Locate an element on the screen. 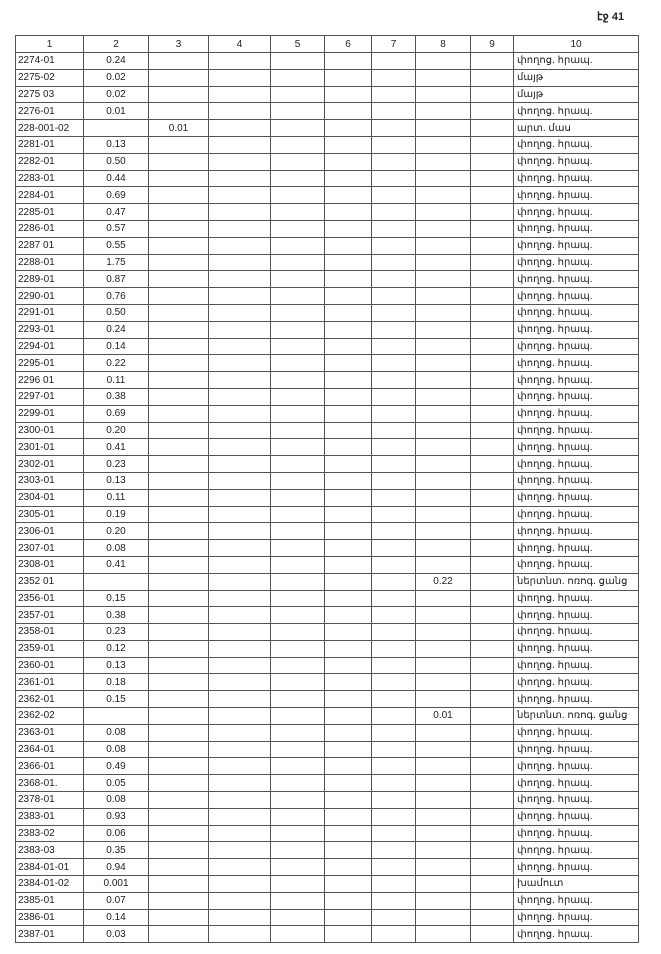 The width and height of the screenshot is (661, 954). cell-col-8: 0.01 is located at coordinates (443, 716).